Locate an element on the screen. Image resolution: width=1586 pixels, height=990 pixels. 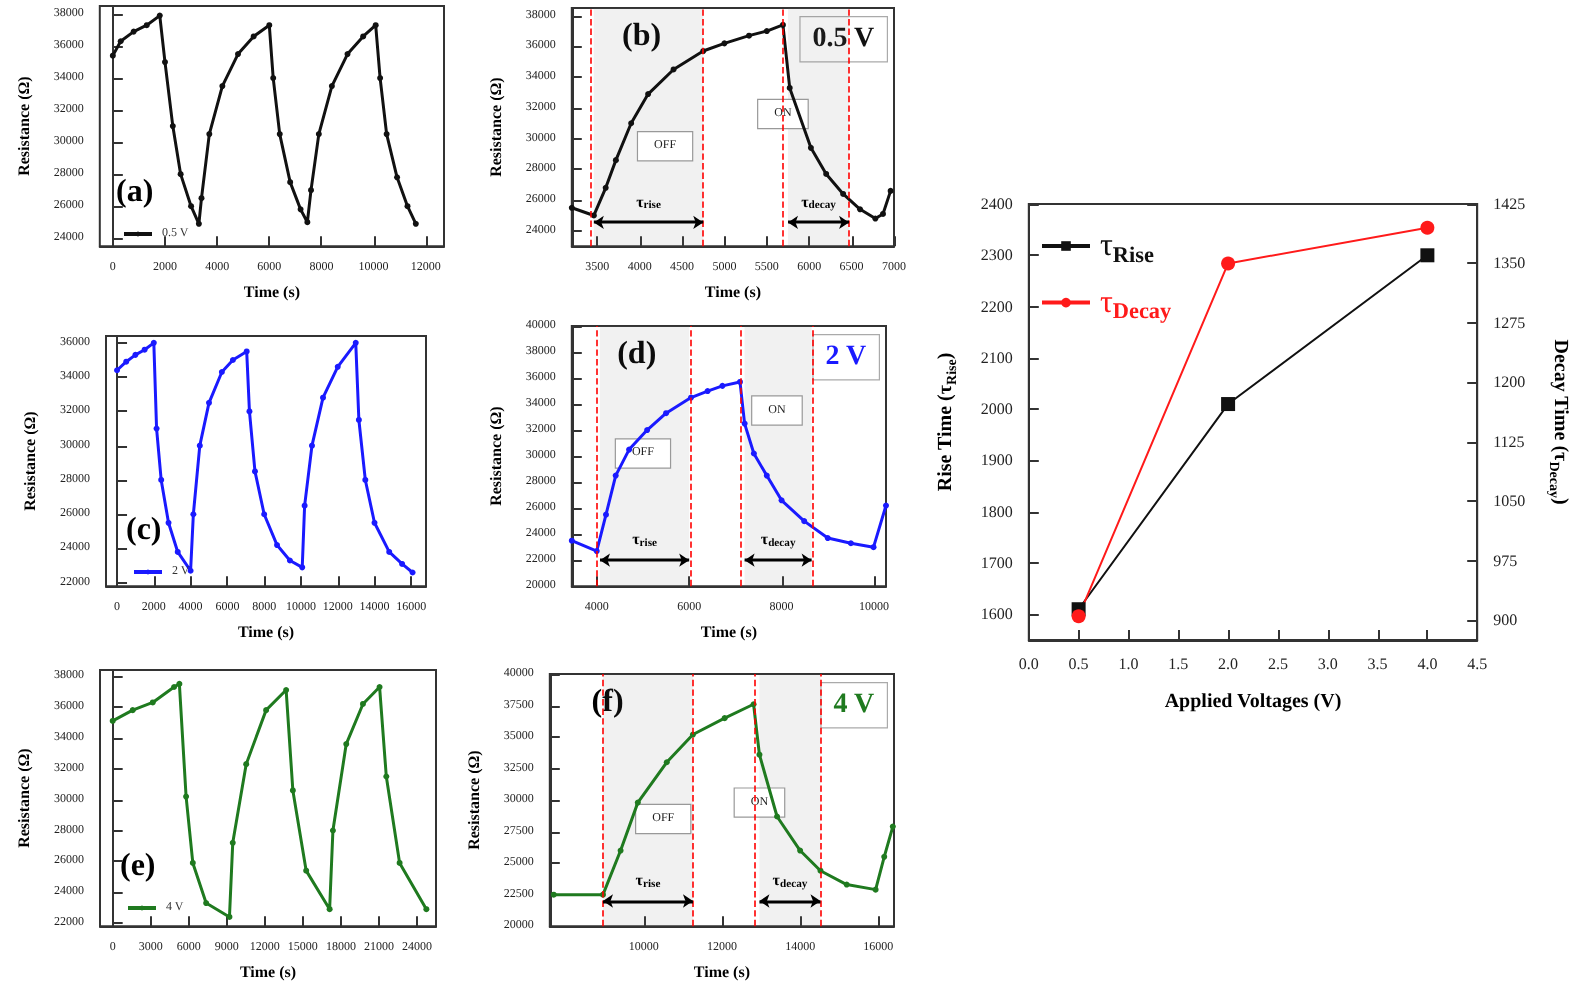
annotation: (f) is located at coordinates (607, 702).